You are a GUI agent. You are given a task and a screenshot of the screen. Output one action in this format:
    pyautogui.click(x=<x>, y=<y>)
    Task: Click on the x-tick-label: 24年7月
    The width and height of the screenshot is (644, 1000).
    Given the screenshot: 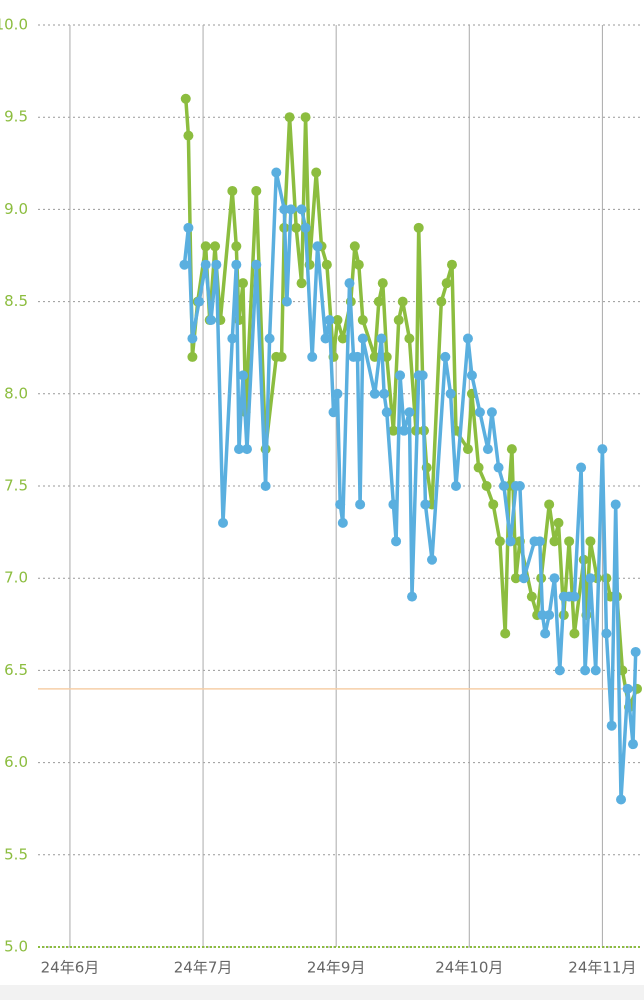 What is the action you would take?
    pyautogui.click(x=203, y=968)
    